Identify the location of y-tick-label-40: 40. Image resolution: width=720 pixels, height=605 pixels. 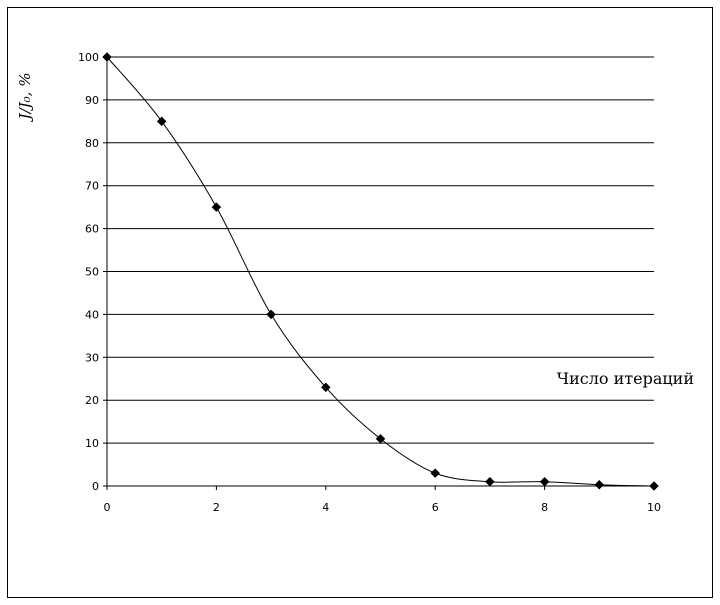
(92, 314).